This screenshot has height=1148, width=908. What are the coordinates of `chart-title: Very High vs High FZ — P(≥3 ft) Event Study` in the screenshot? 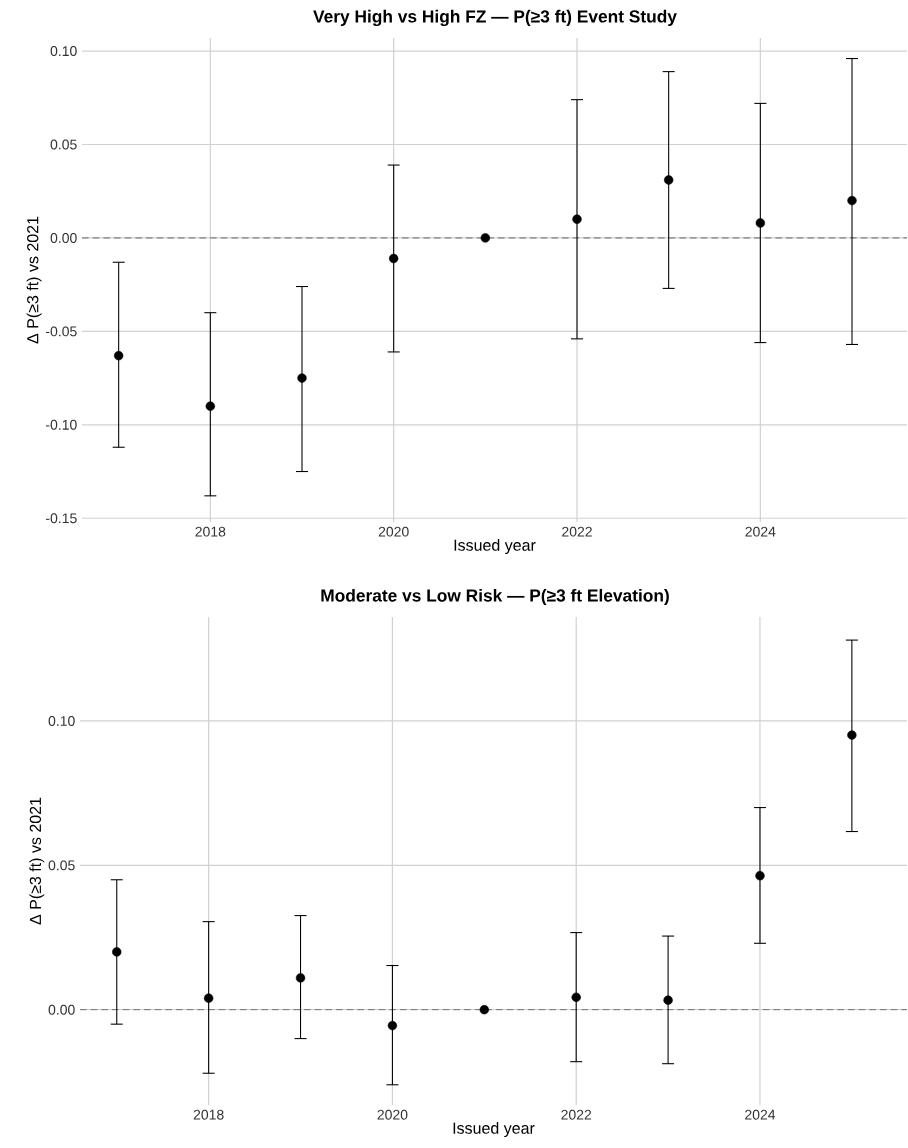 It's located at (495, 18).